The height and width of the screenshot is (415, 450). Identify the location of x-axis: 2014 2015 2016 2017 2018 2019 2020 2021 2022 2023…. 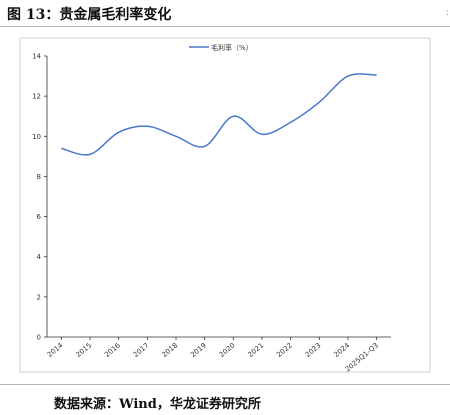
(218, 355).